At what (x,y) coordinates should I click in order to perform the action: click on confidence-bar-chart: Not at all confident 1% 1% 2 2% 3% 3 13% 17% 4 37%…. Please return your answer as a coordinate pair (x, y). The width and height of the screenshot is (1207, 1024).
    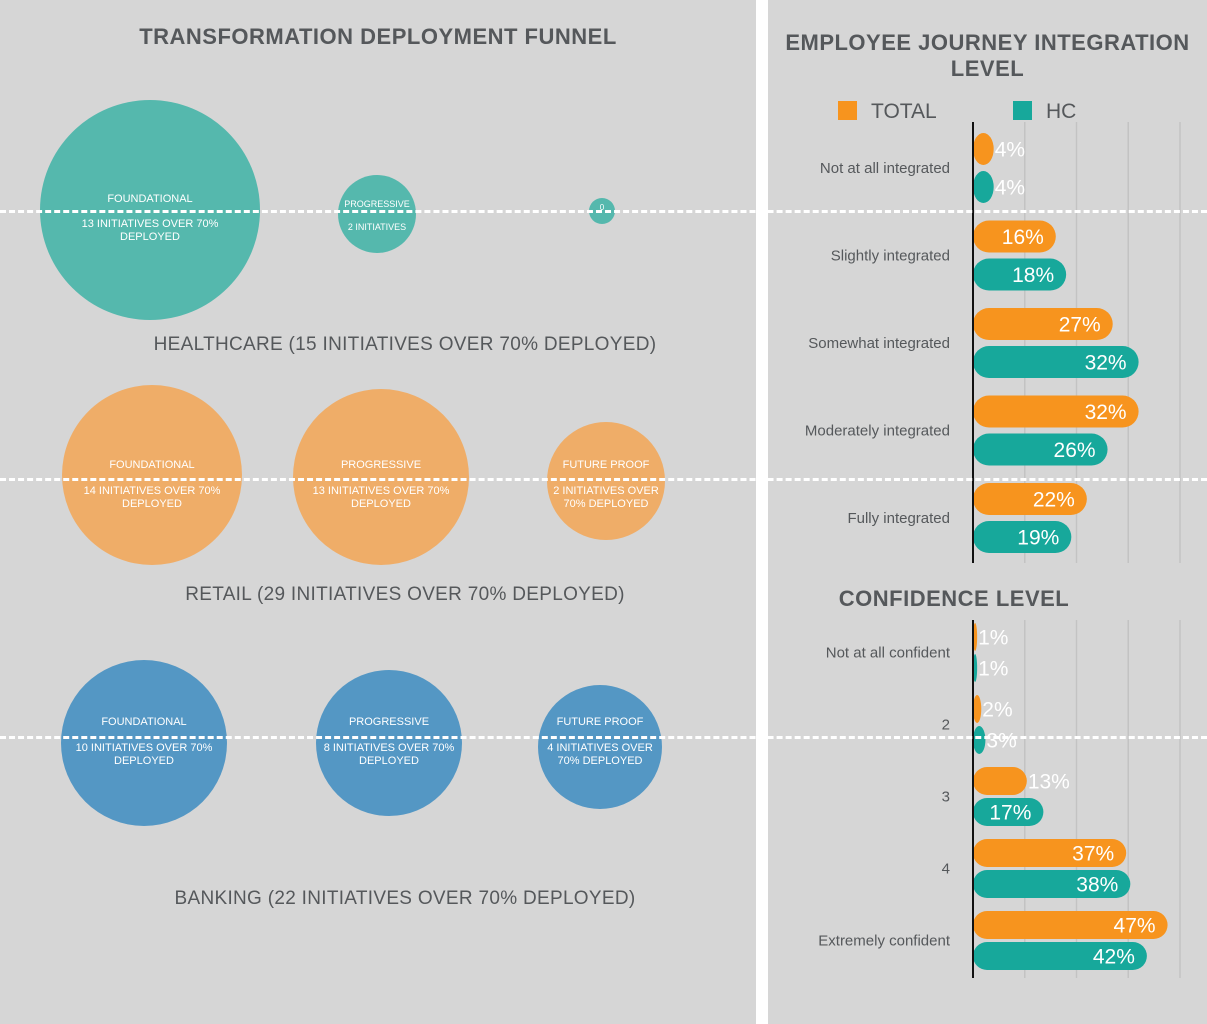
    Looking at the image, I should click on (999, 799).